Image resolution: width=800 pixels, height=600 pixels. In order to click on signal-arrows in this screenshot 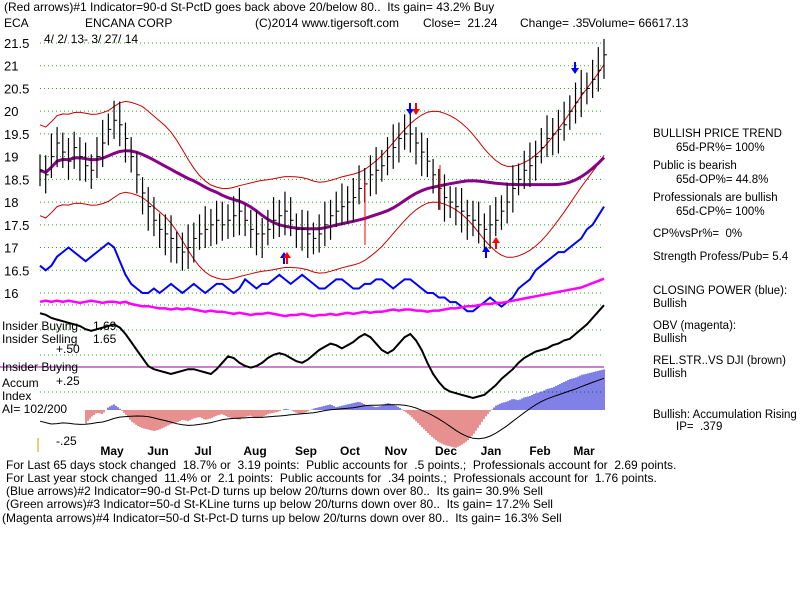, I will do `click(429, 163)`.